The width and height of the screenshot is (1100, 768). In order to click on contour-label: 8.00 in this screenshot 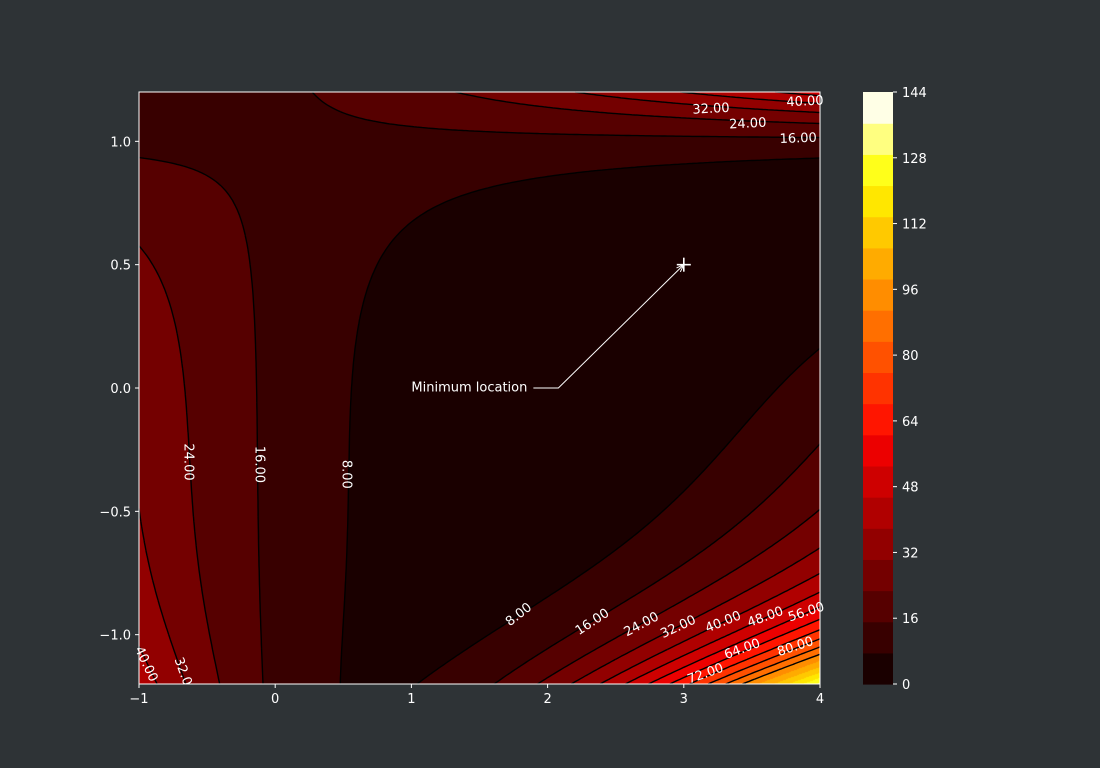, I will do `click(346, 474)`.